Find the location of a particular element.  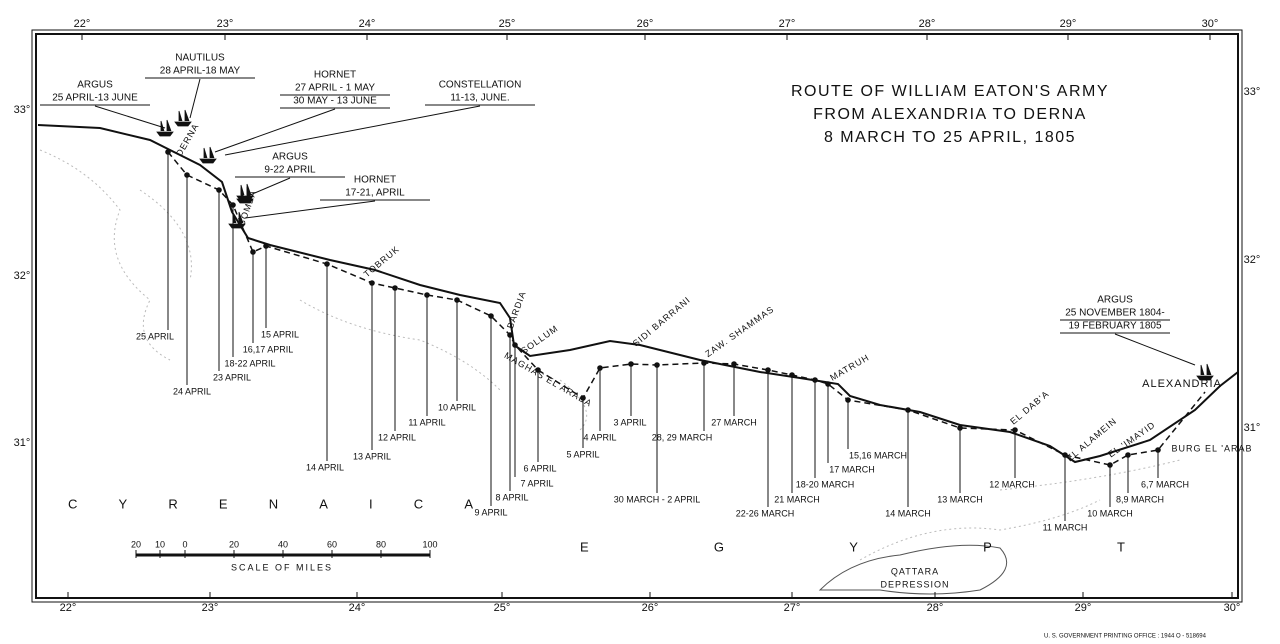

ship-dates: 25 APRIL-13 JUNE is located at coordinates (95, 98).